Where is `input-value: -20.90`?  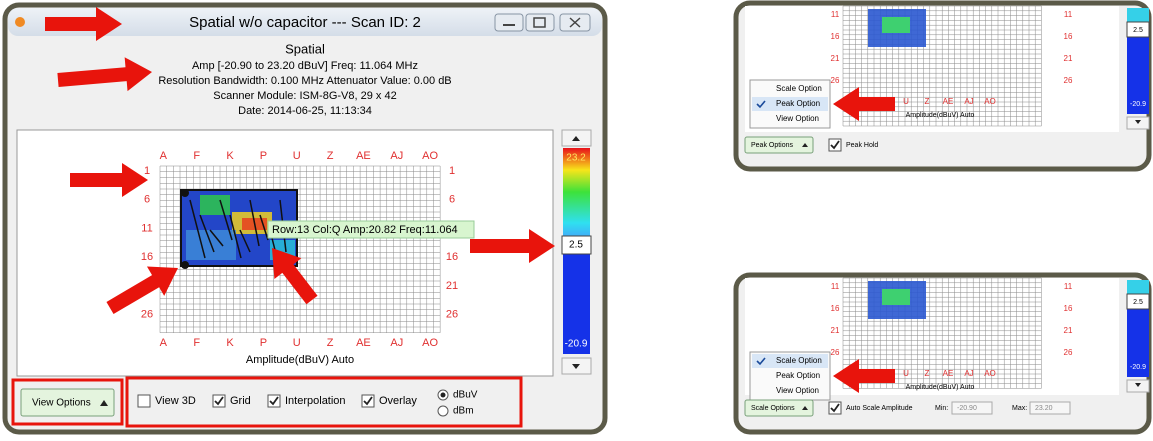 input-value: -20.90 is located at coordinates (967, 408).